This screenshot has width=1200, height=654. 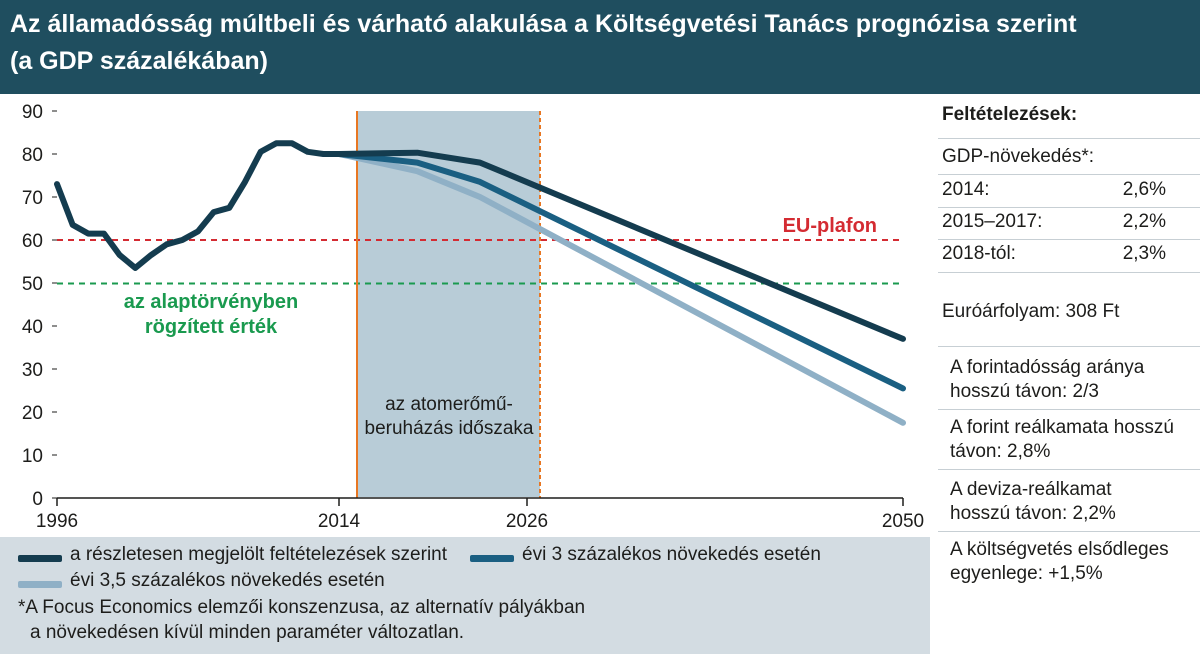 I want to click on series-line, so click(x=621, y=245).